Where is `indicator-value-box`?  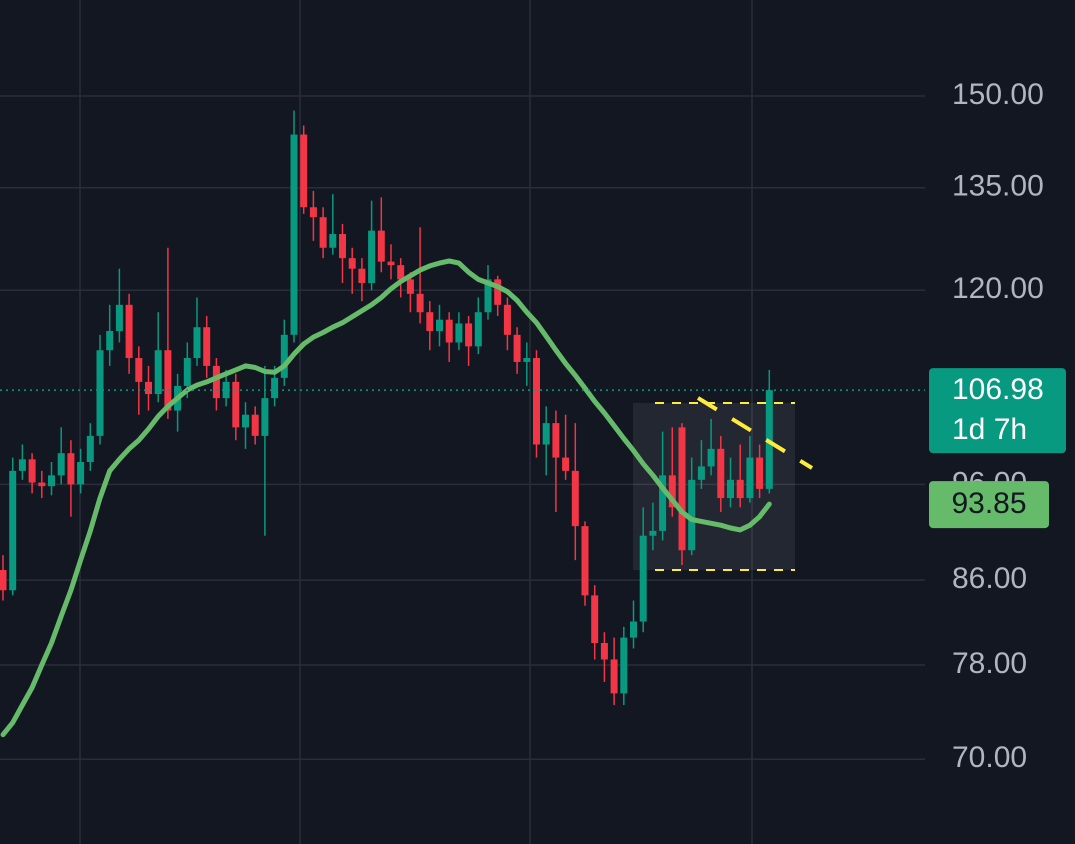
indicator-value-box is located at coordinates (989, 505).